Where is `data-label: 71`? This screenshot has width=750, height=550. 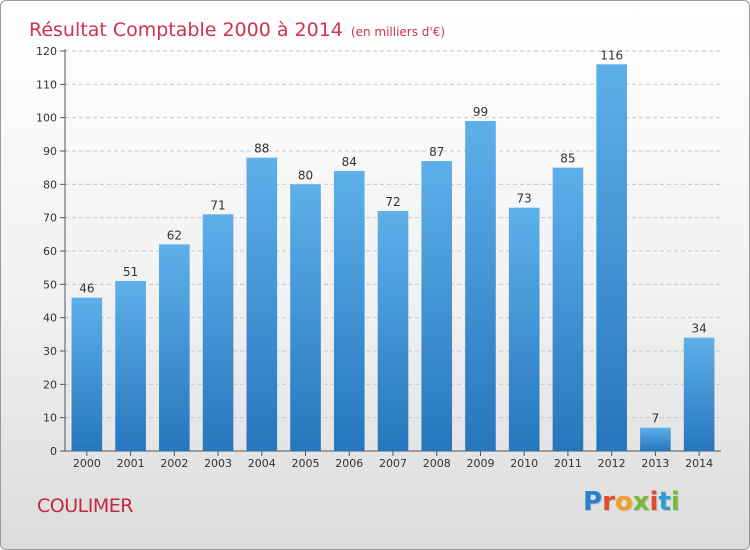 data-label: 71 is located at coordinates (217, 205).